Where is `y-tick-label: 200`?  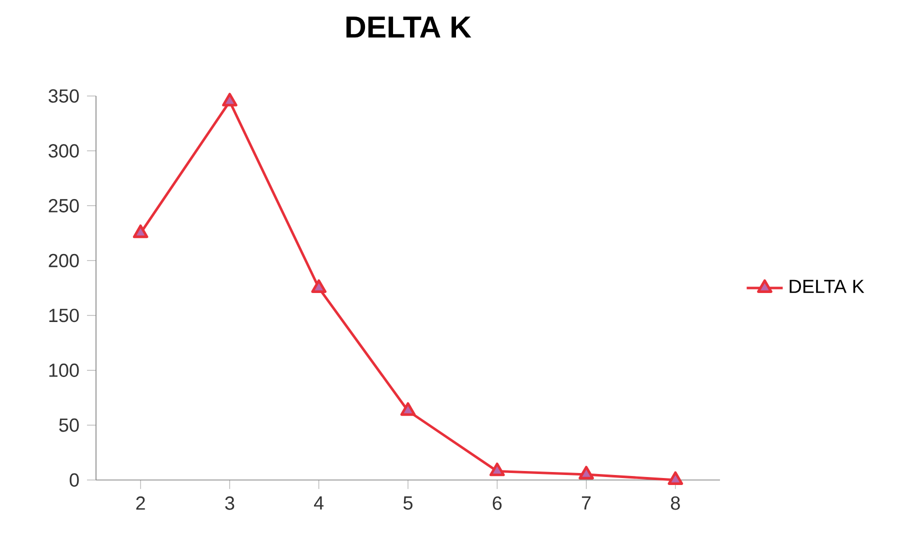
y-tick-label: 200 is located at coordinates (63, 261).